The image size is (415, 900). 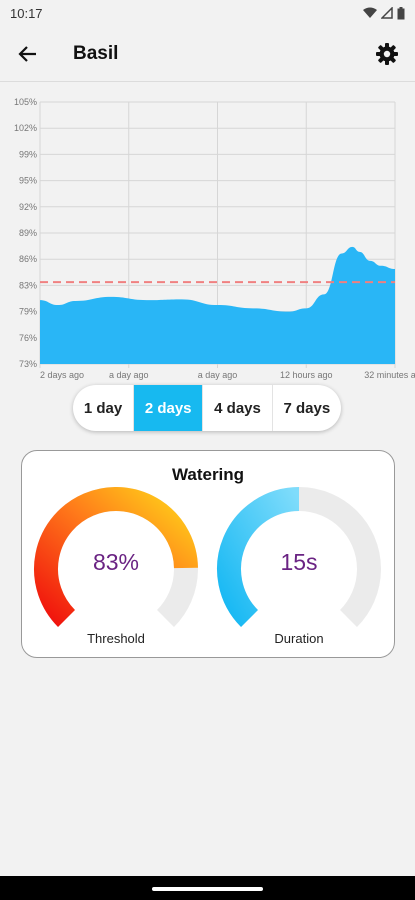 I want to click on duration-gauge: 15s Duration, so click(x=299, y=571).